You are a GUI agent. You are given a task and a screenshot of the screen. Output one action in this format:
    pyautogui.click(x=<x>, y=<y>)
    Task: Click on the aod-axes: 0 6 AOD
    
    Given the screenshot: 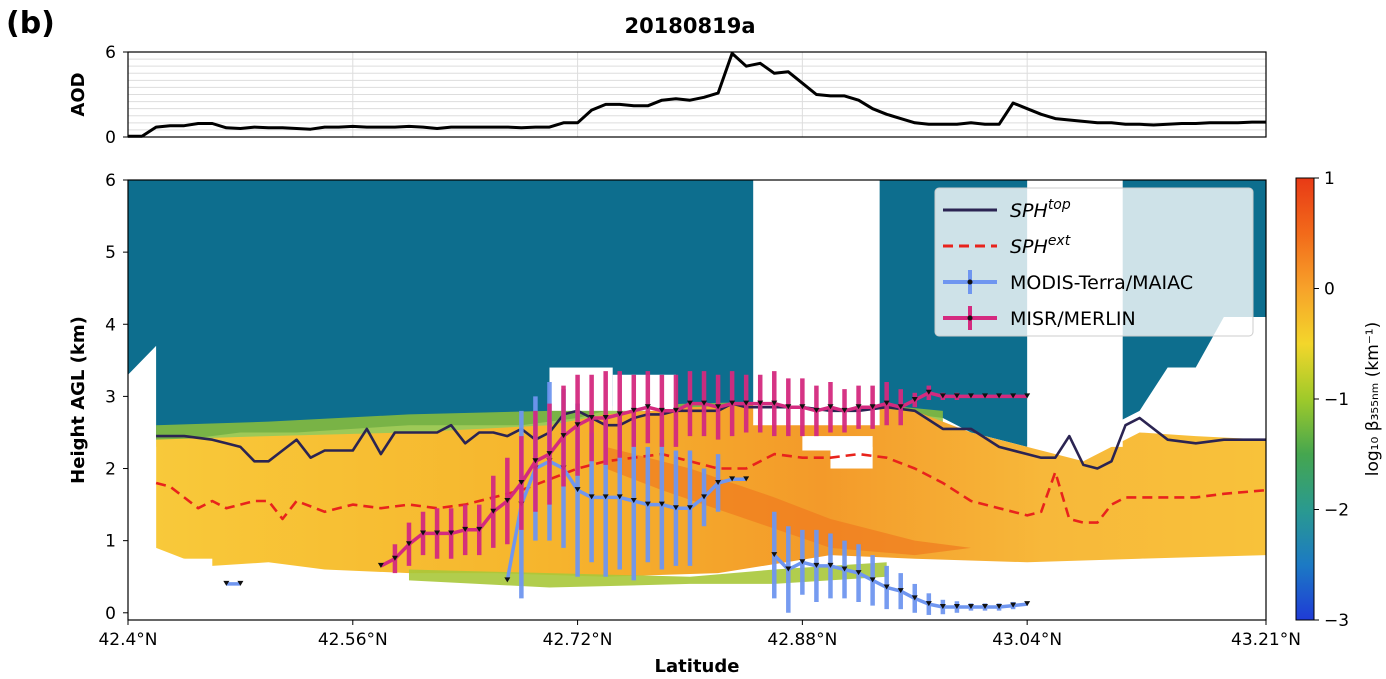 What is the action you would take?
    pyautogui.click(x=667, y=95)
    